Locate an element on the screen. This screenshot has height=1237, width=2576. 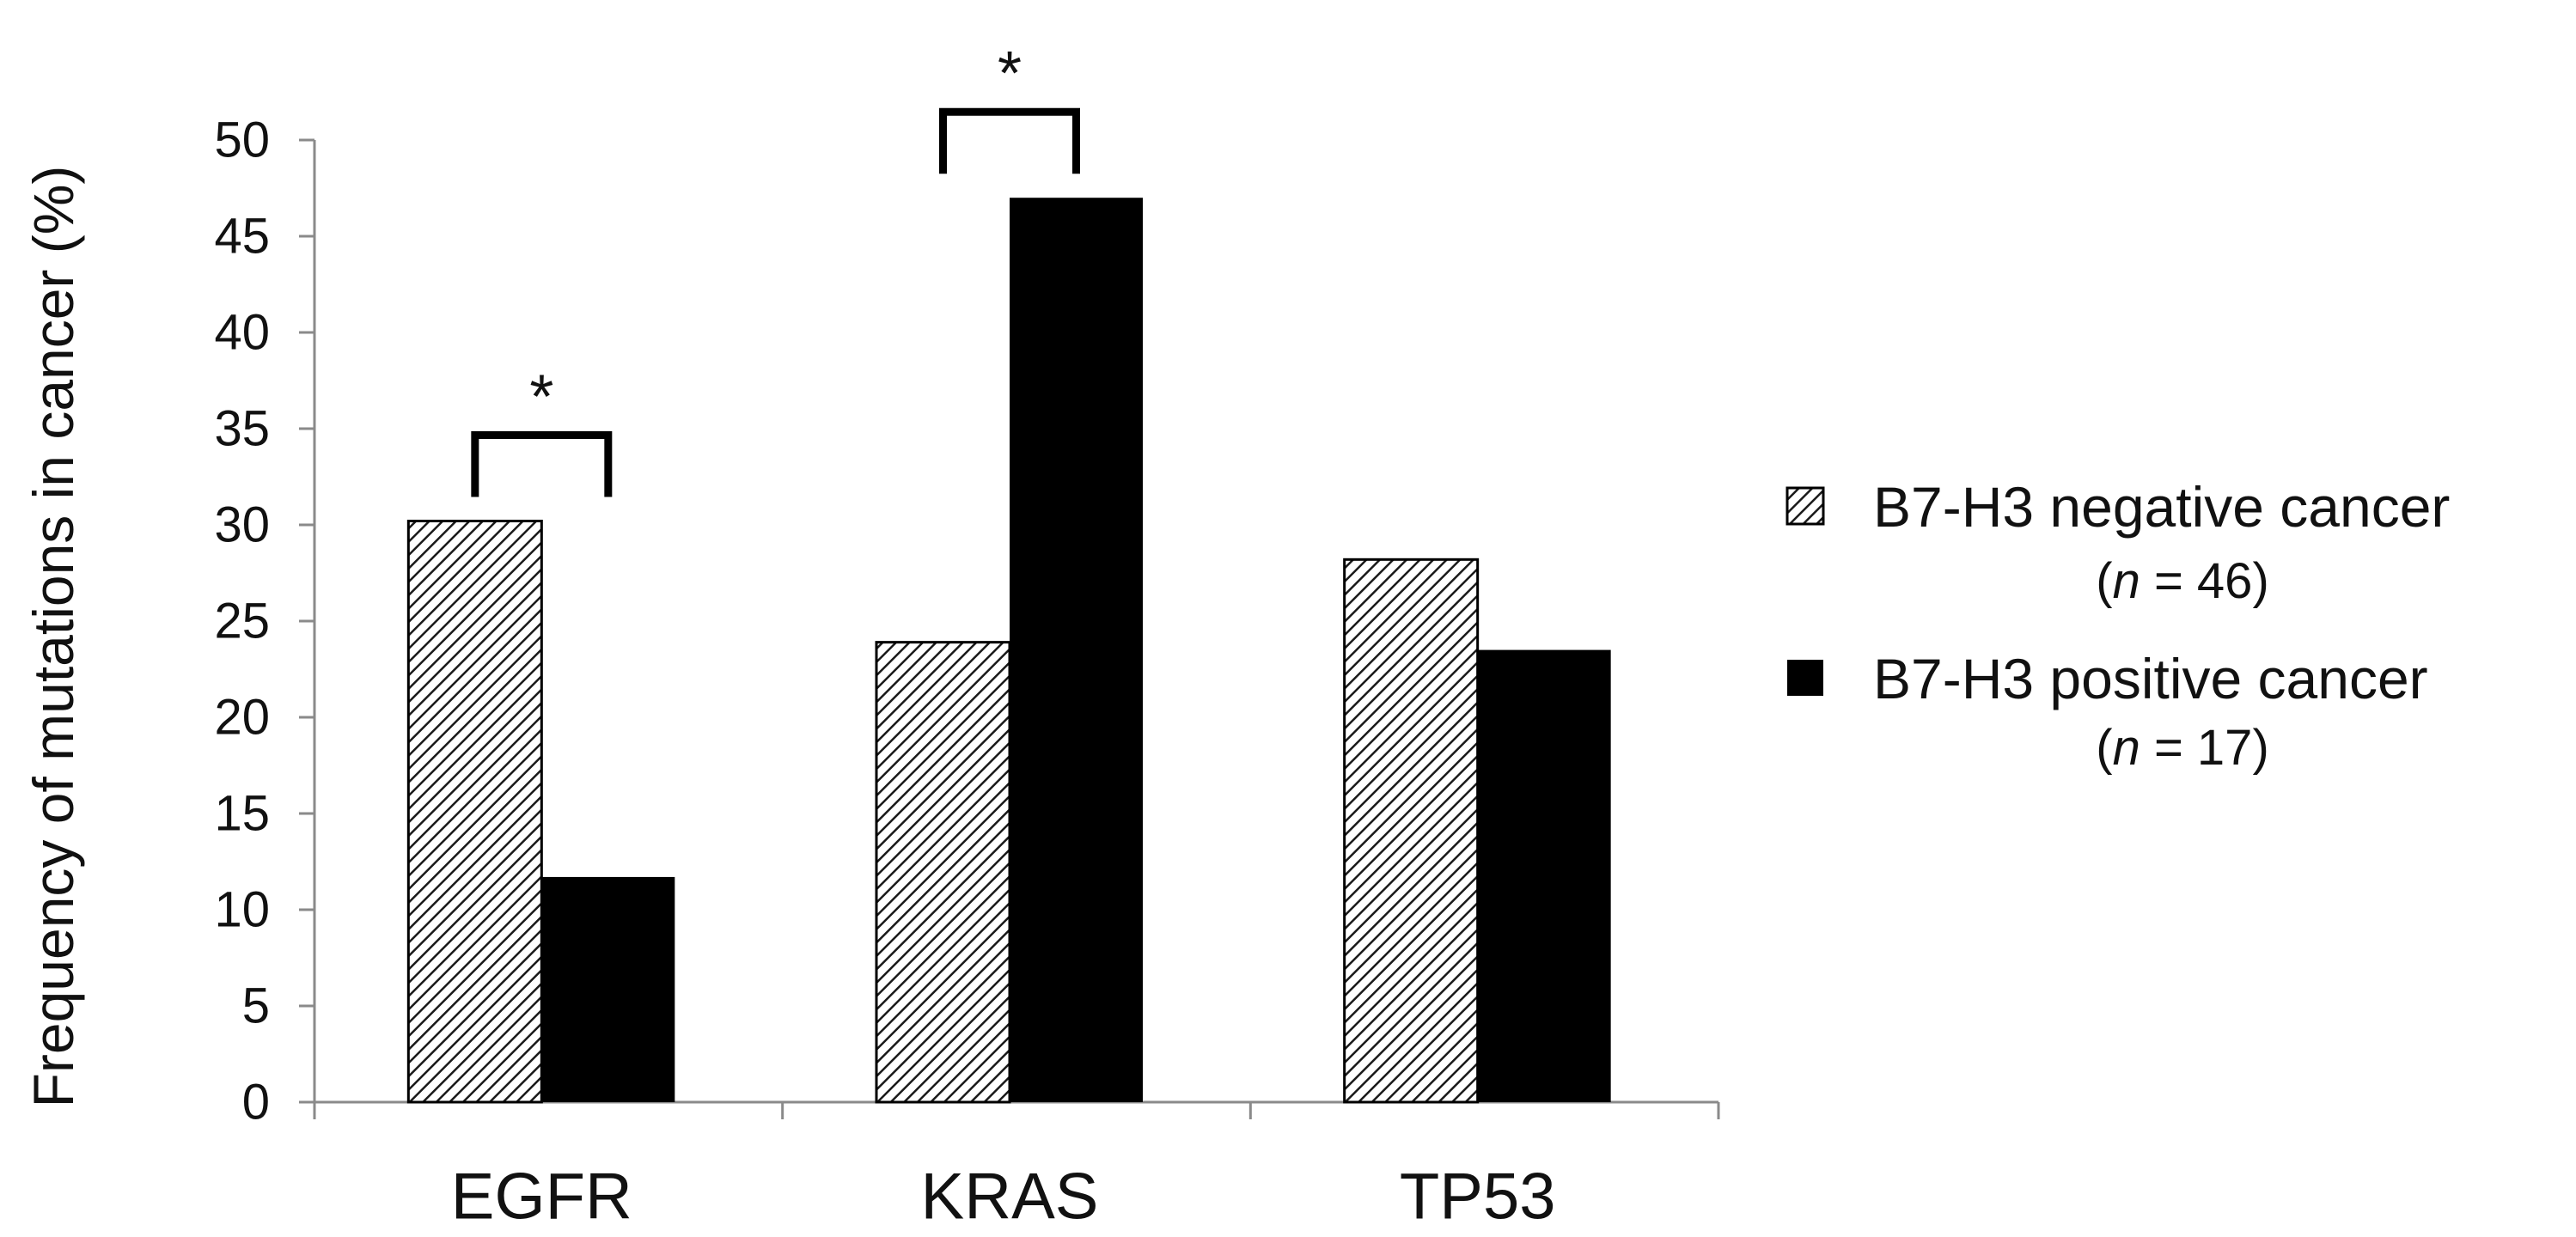
y-axis-title: Frequency of mutations in cancer (%) is located at coordinates (53, 637).